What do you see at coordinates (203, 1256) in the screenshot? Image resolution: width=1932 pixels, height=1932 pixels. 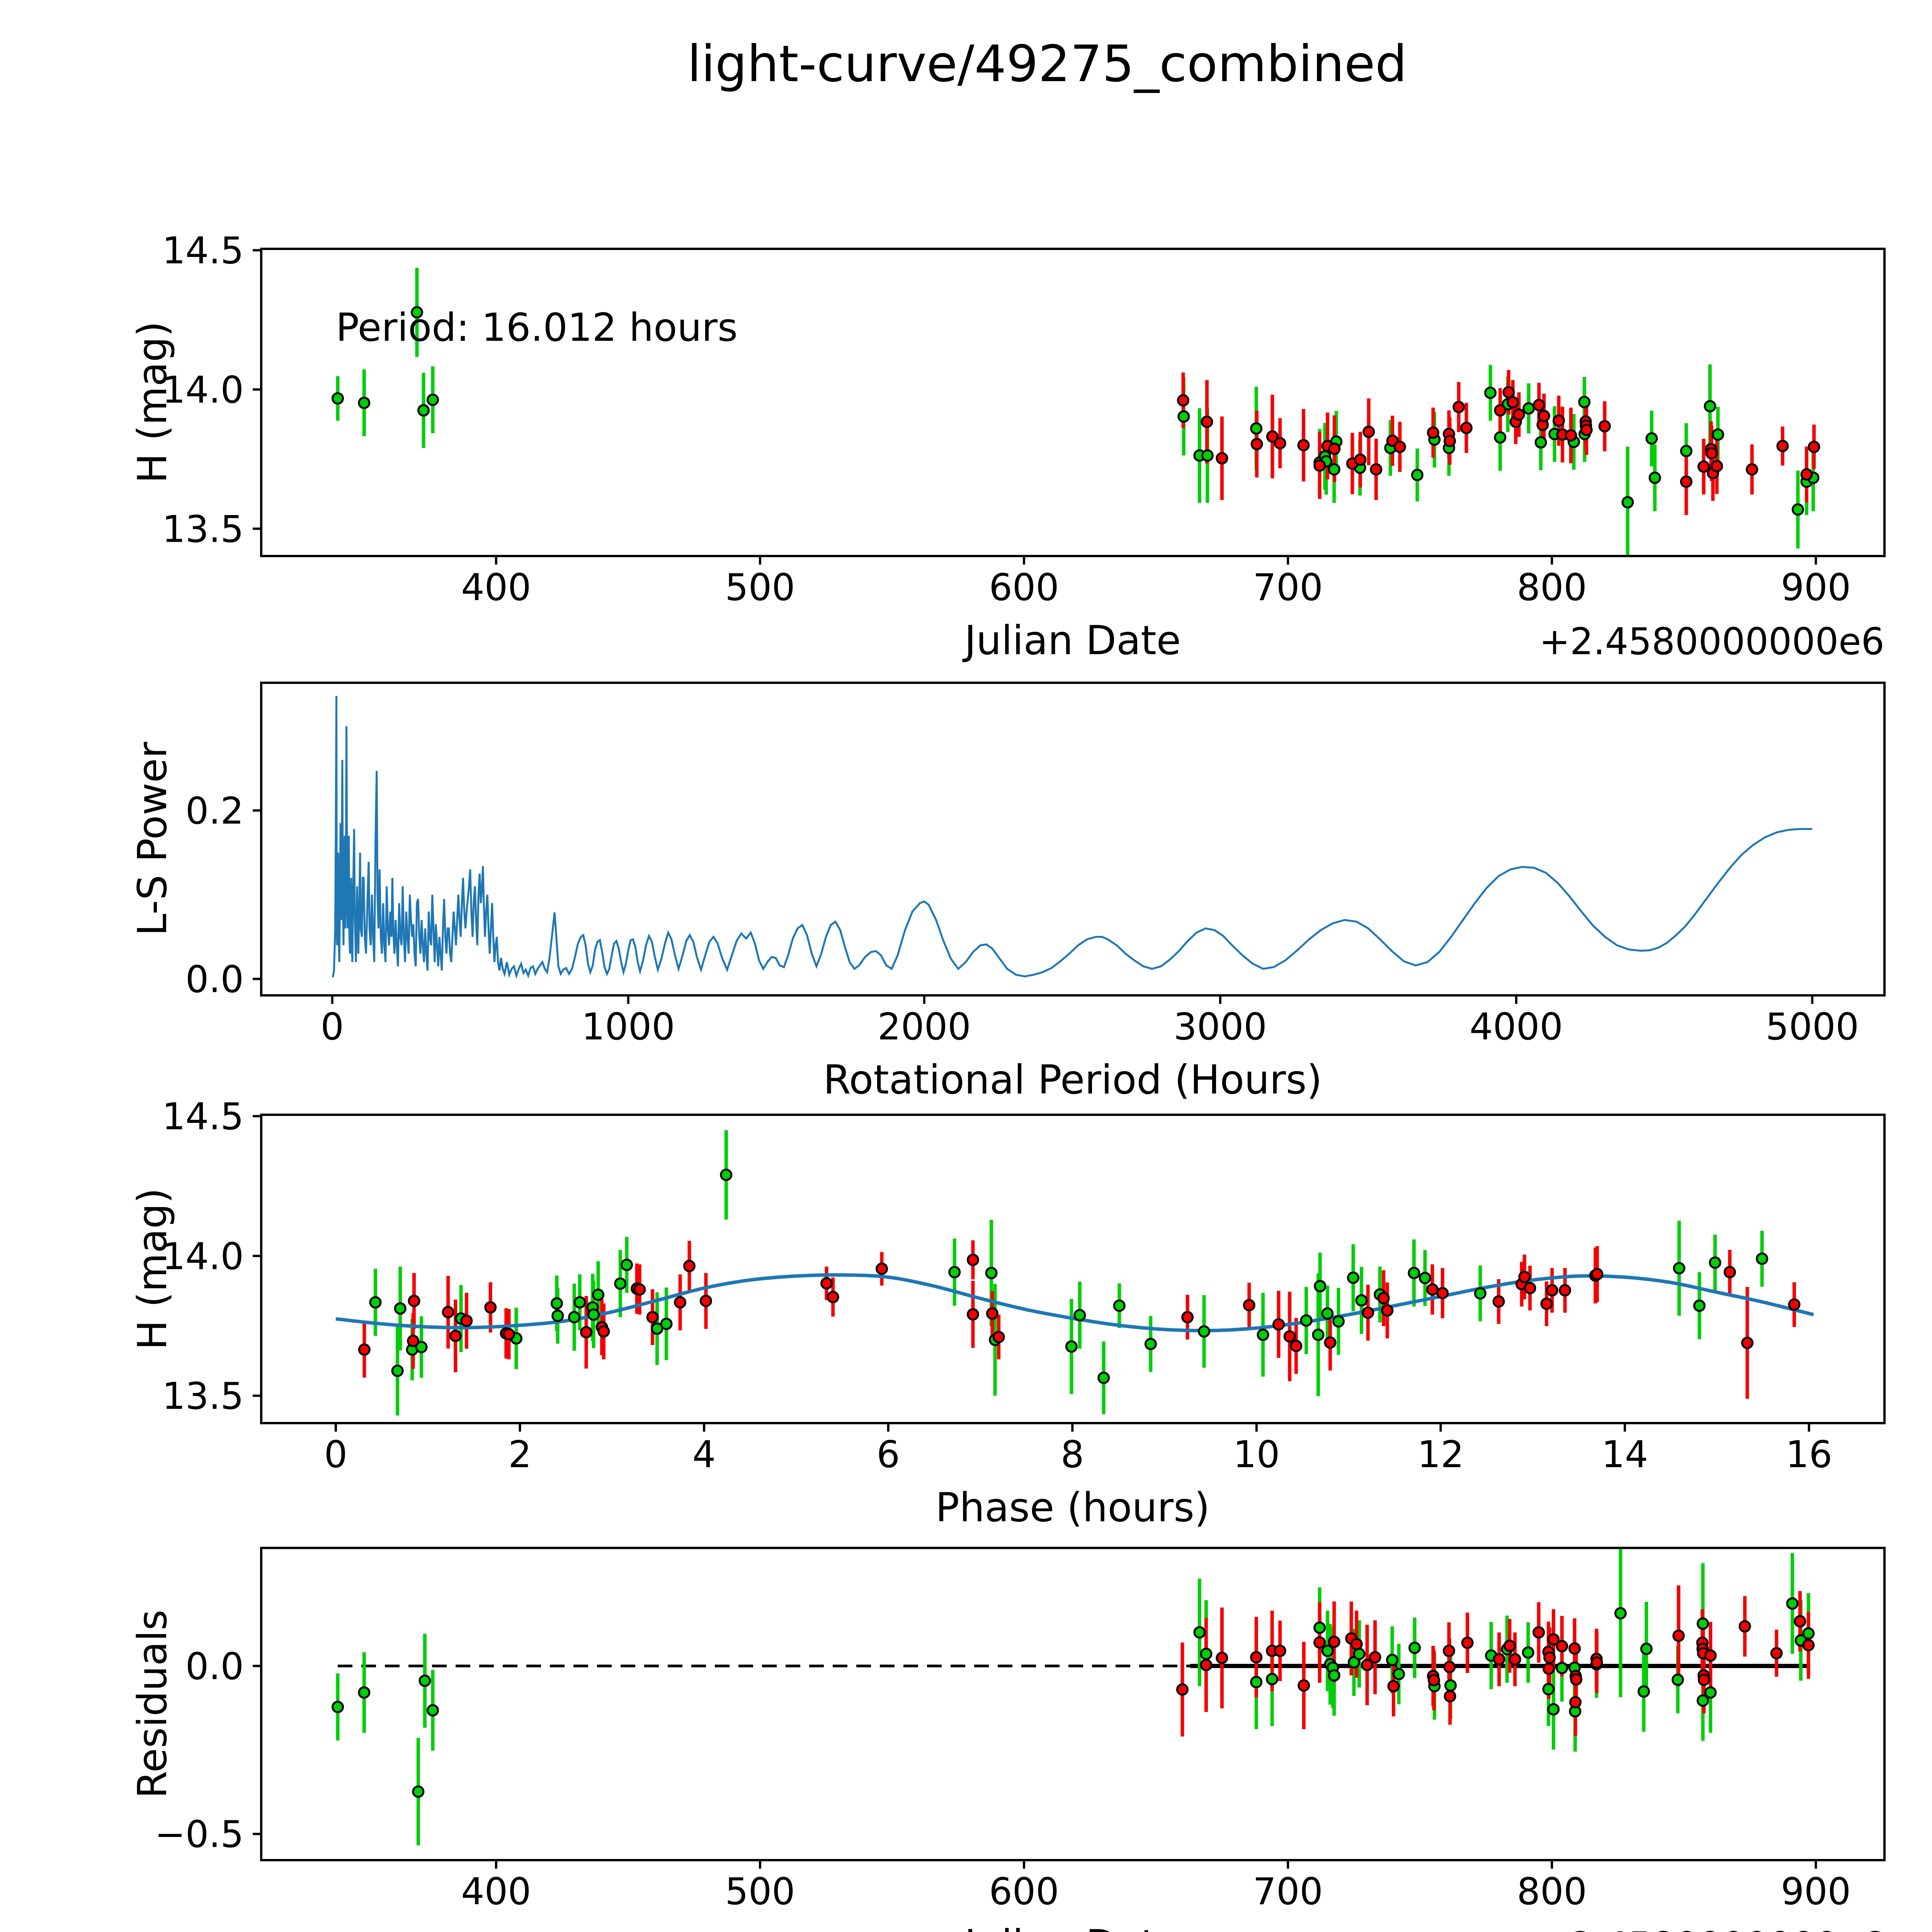 I see `y-tick-label: 14.0` at bounding box center [203, 1256].